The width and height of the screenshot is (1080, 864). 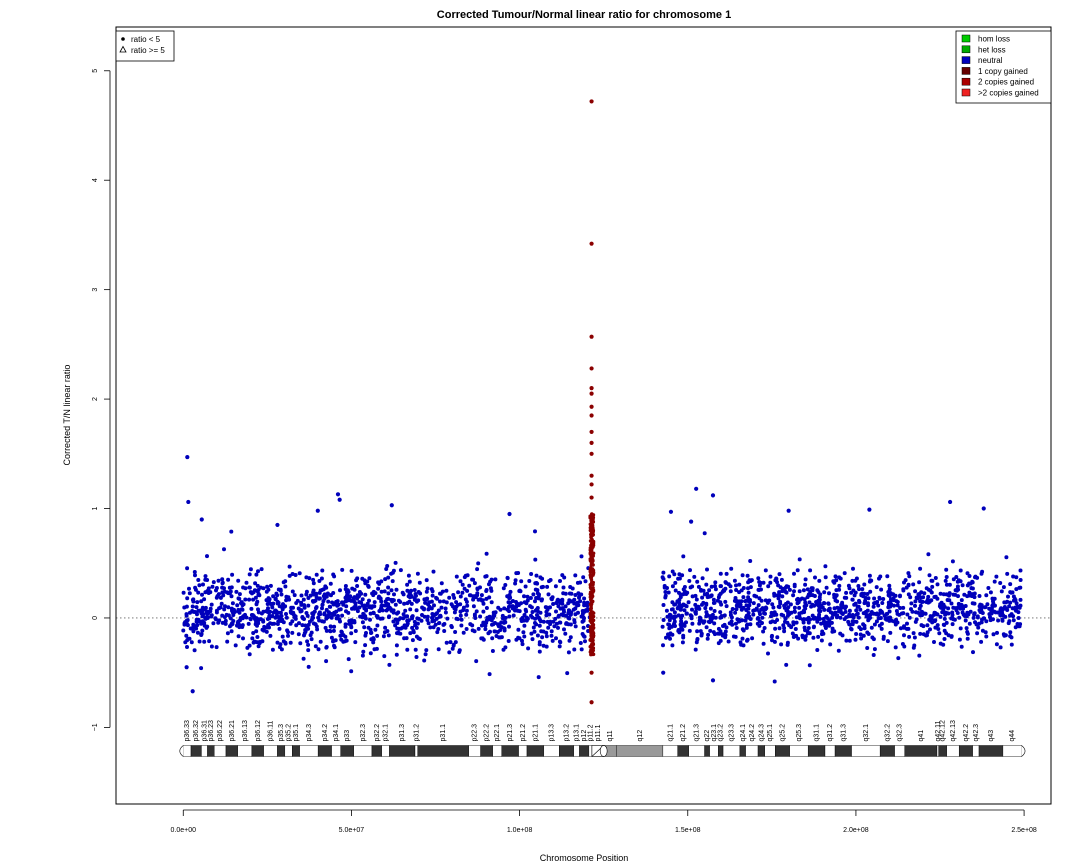 What do you see at coordinates (204, 731) in the screenshot?
I see `ideogram-band-label: p36.31` at bounding box center [204, 731].